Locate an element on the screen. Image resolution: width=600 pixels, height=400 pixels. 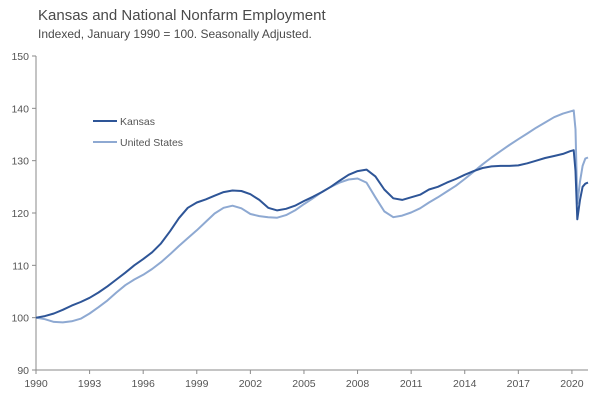
y-tick-label: 100 is located at coordinates (20, 319).